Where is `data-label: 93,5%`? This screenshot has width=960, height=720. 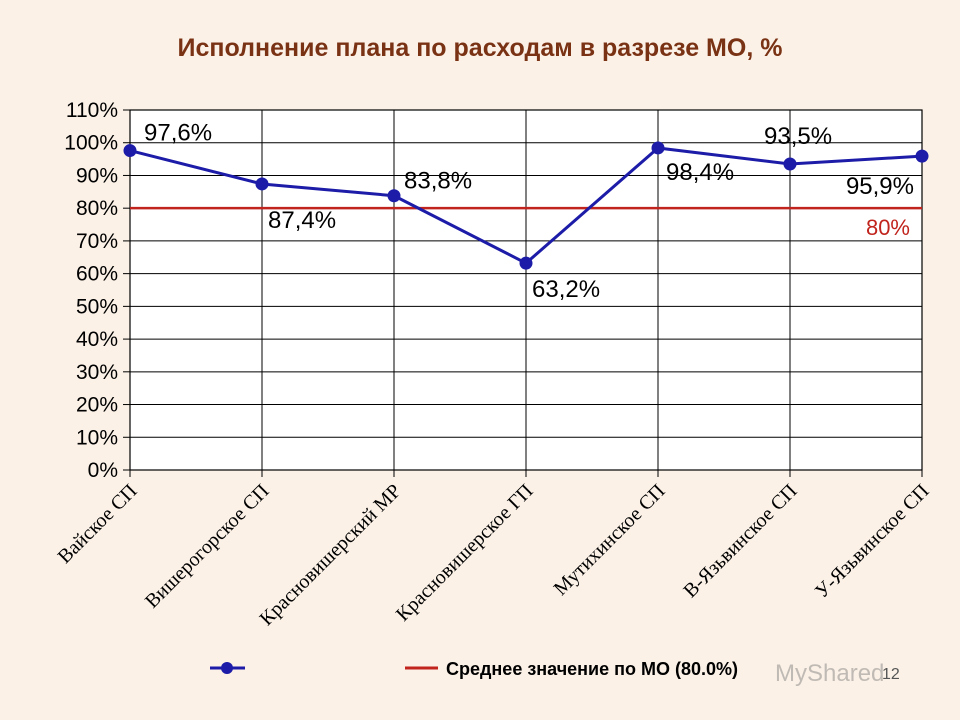
data-label: 93,5% is located at coordinates (798, 136).